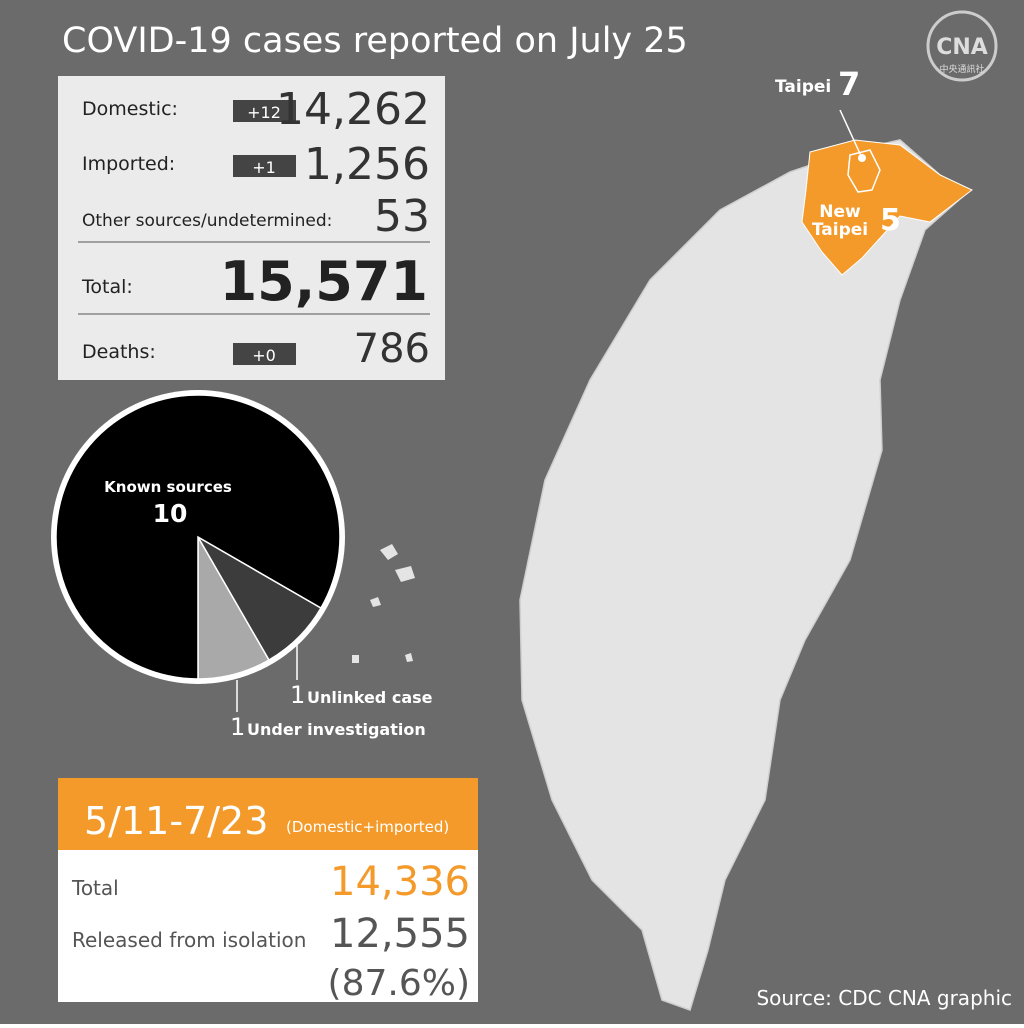  I want to click on summary-percent: (87.6%), so click(399, 983).